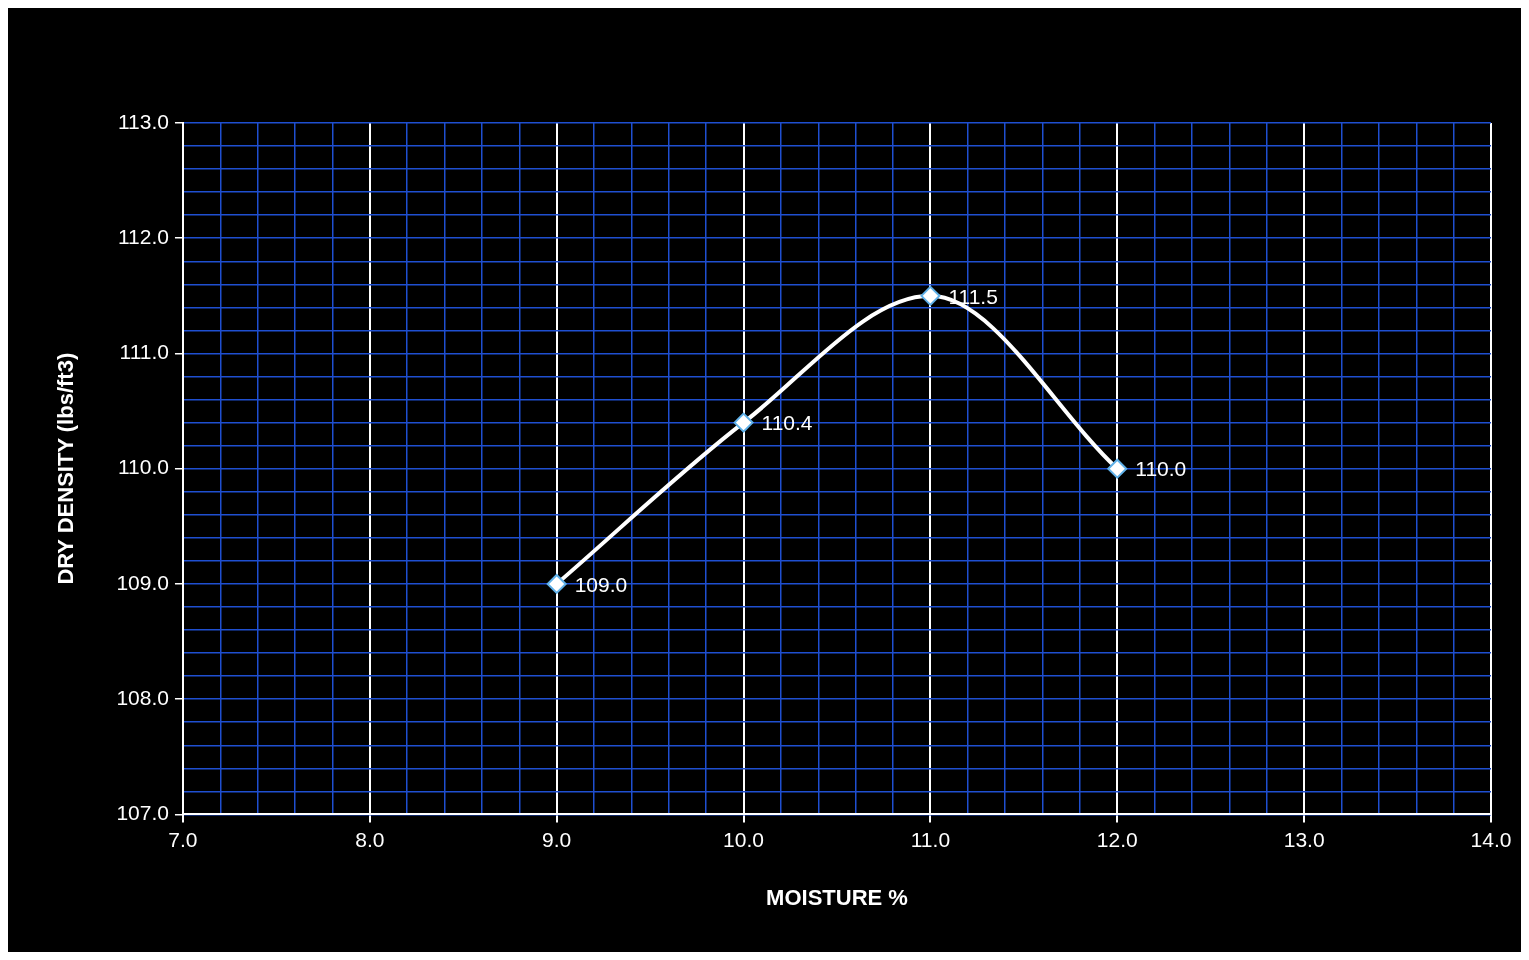 This screenshot has width=1529, height=960. I want to click on y-tick-label: 113.0, so click(143, 121).